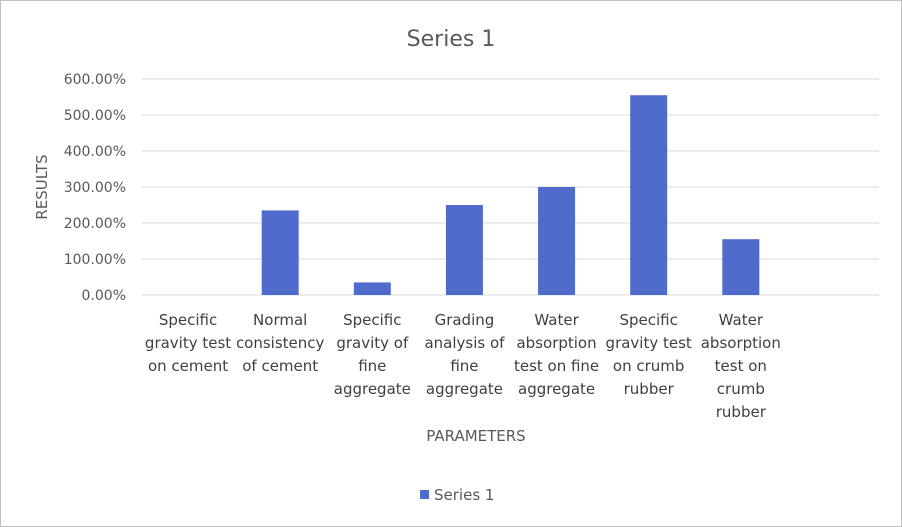  What do you see at coordinates (95, 80) in the screenshot?
I see `y-tick-label: 600.00%` at bounding box center [95, 80].